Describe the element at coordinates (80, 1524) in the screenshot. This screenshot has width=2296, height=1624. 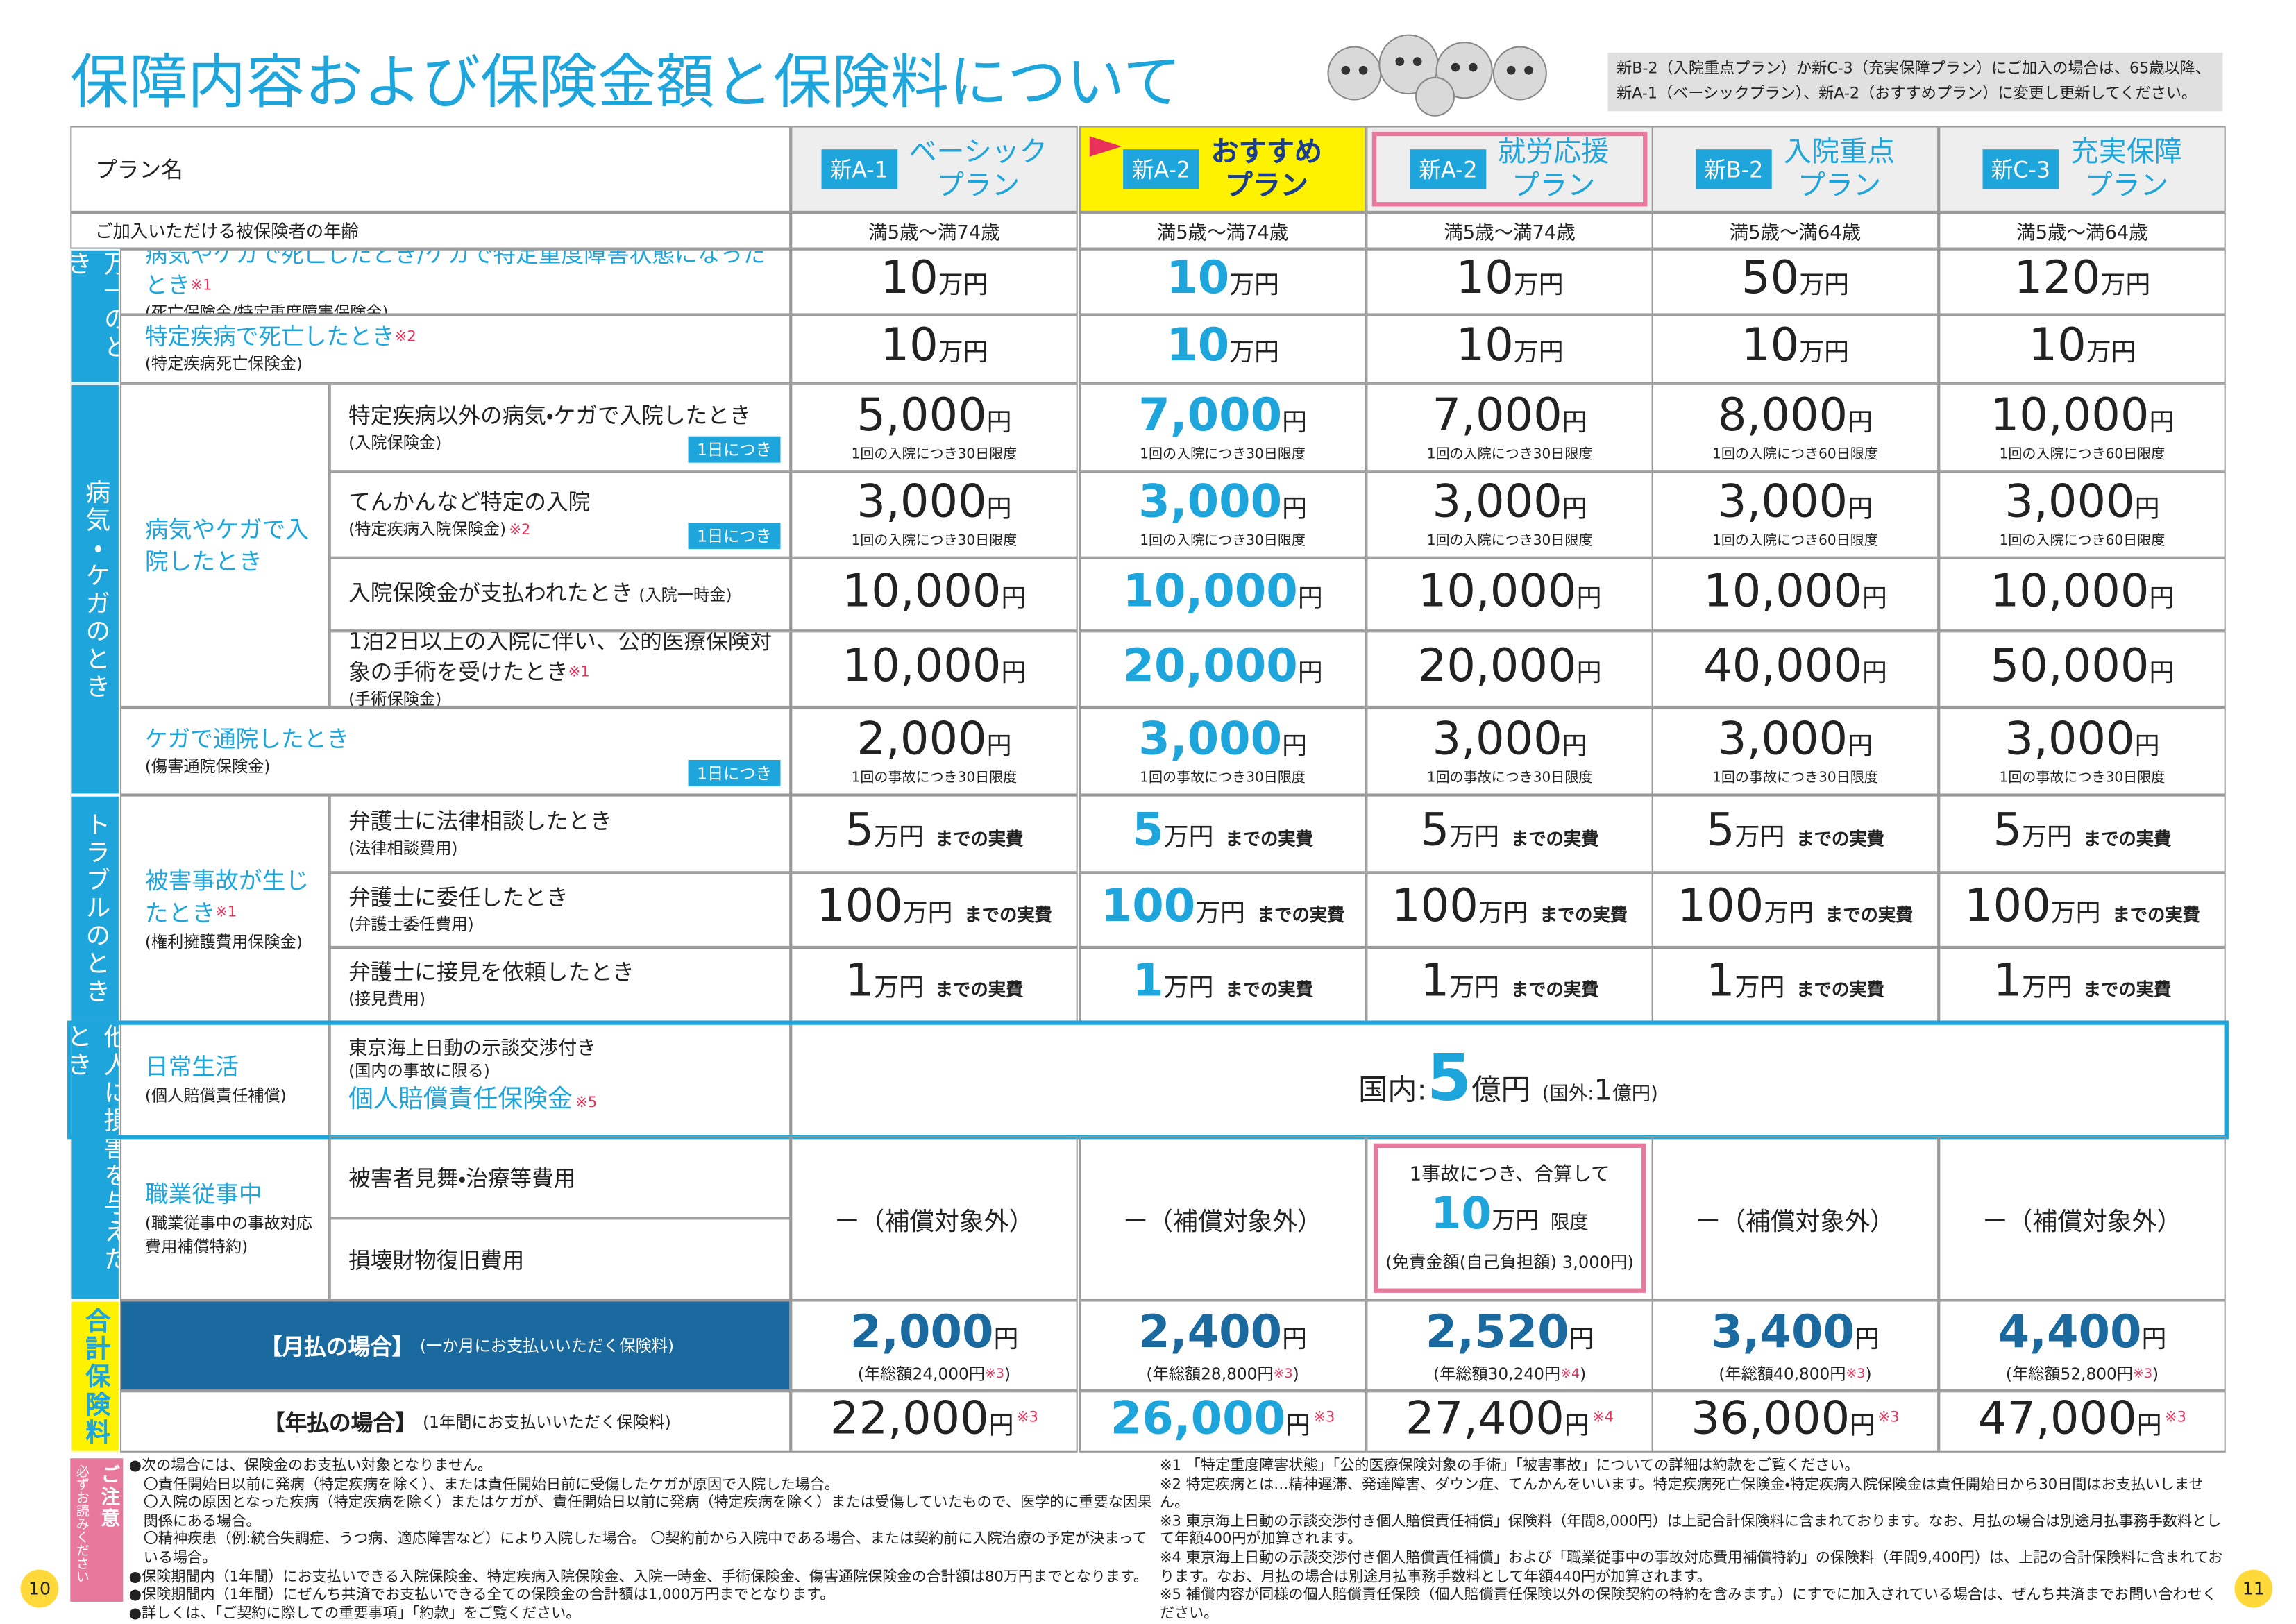
I see `caution-text: 必ずお読みください` at that location.